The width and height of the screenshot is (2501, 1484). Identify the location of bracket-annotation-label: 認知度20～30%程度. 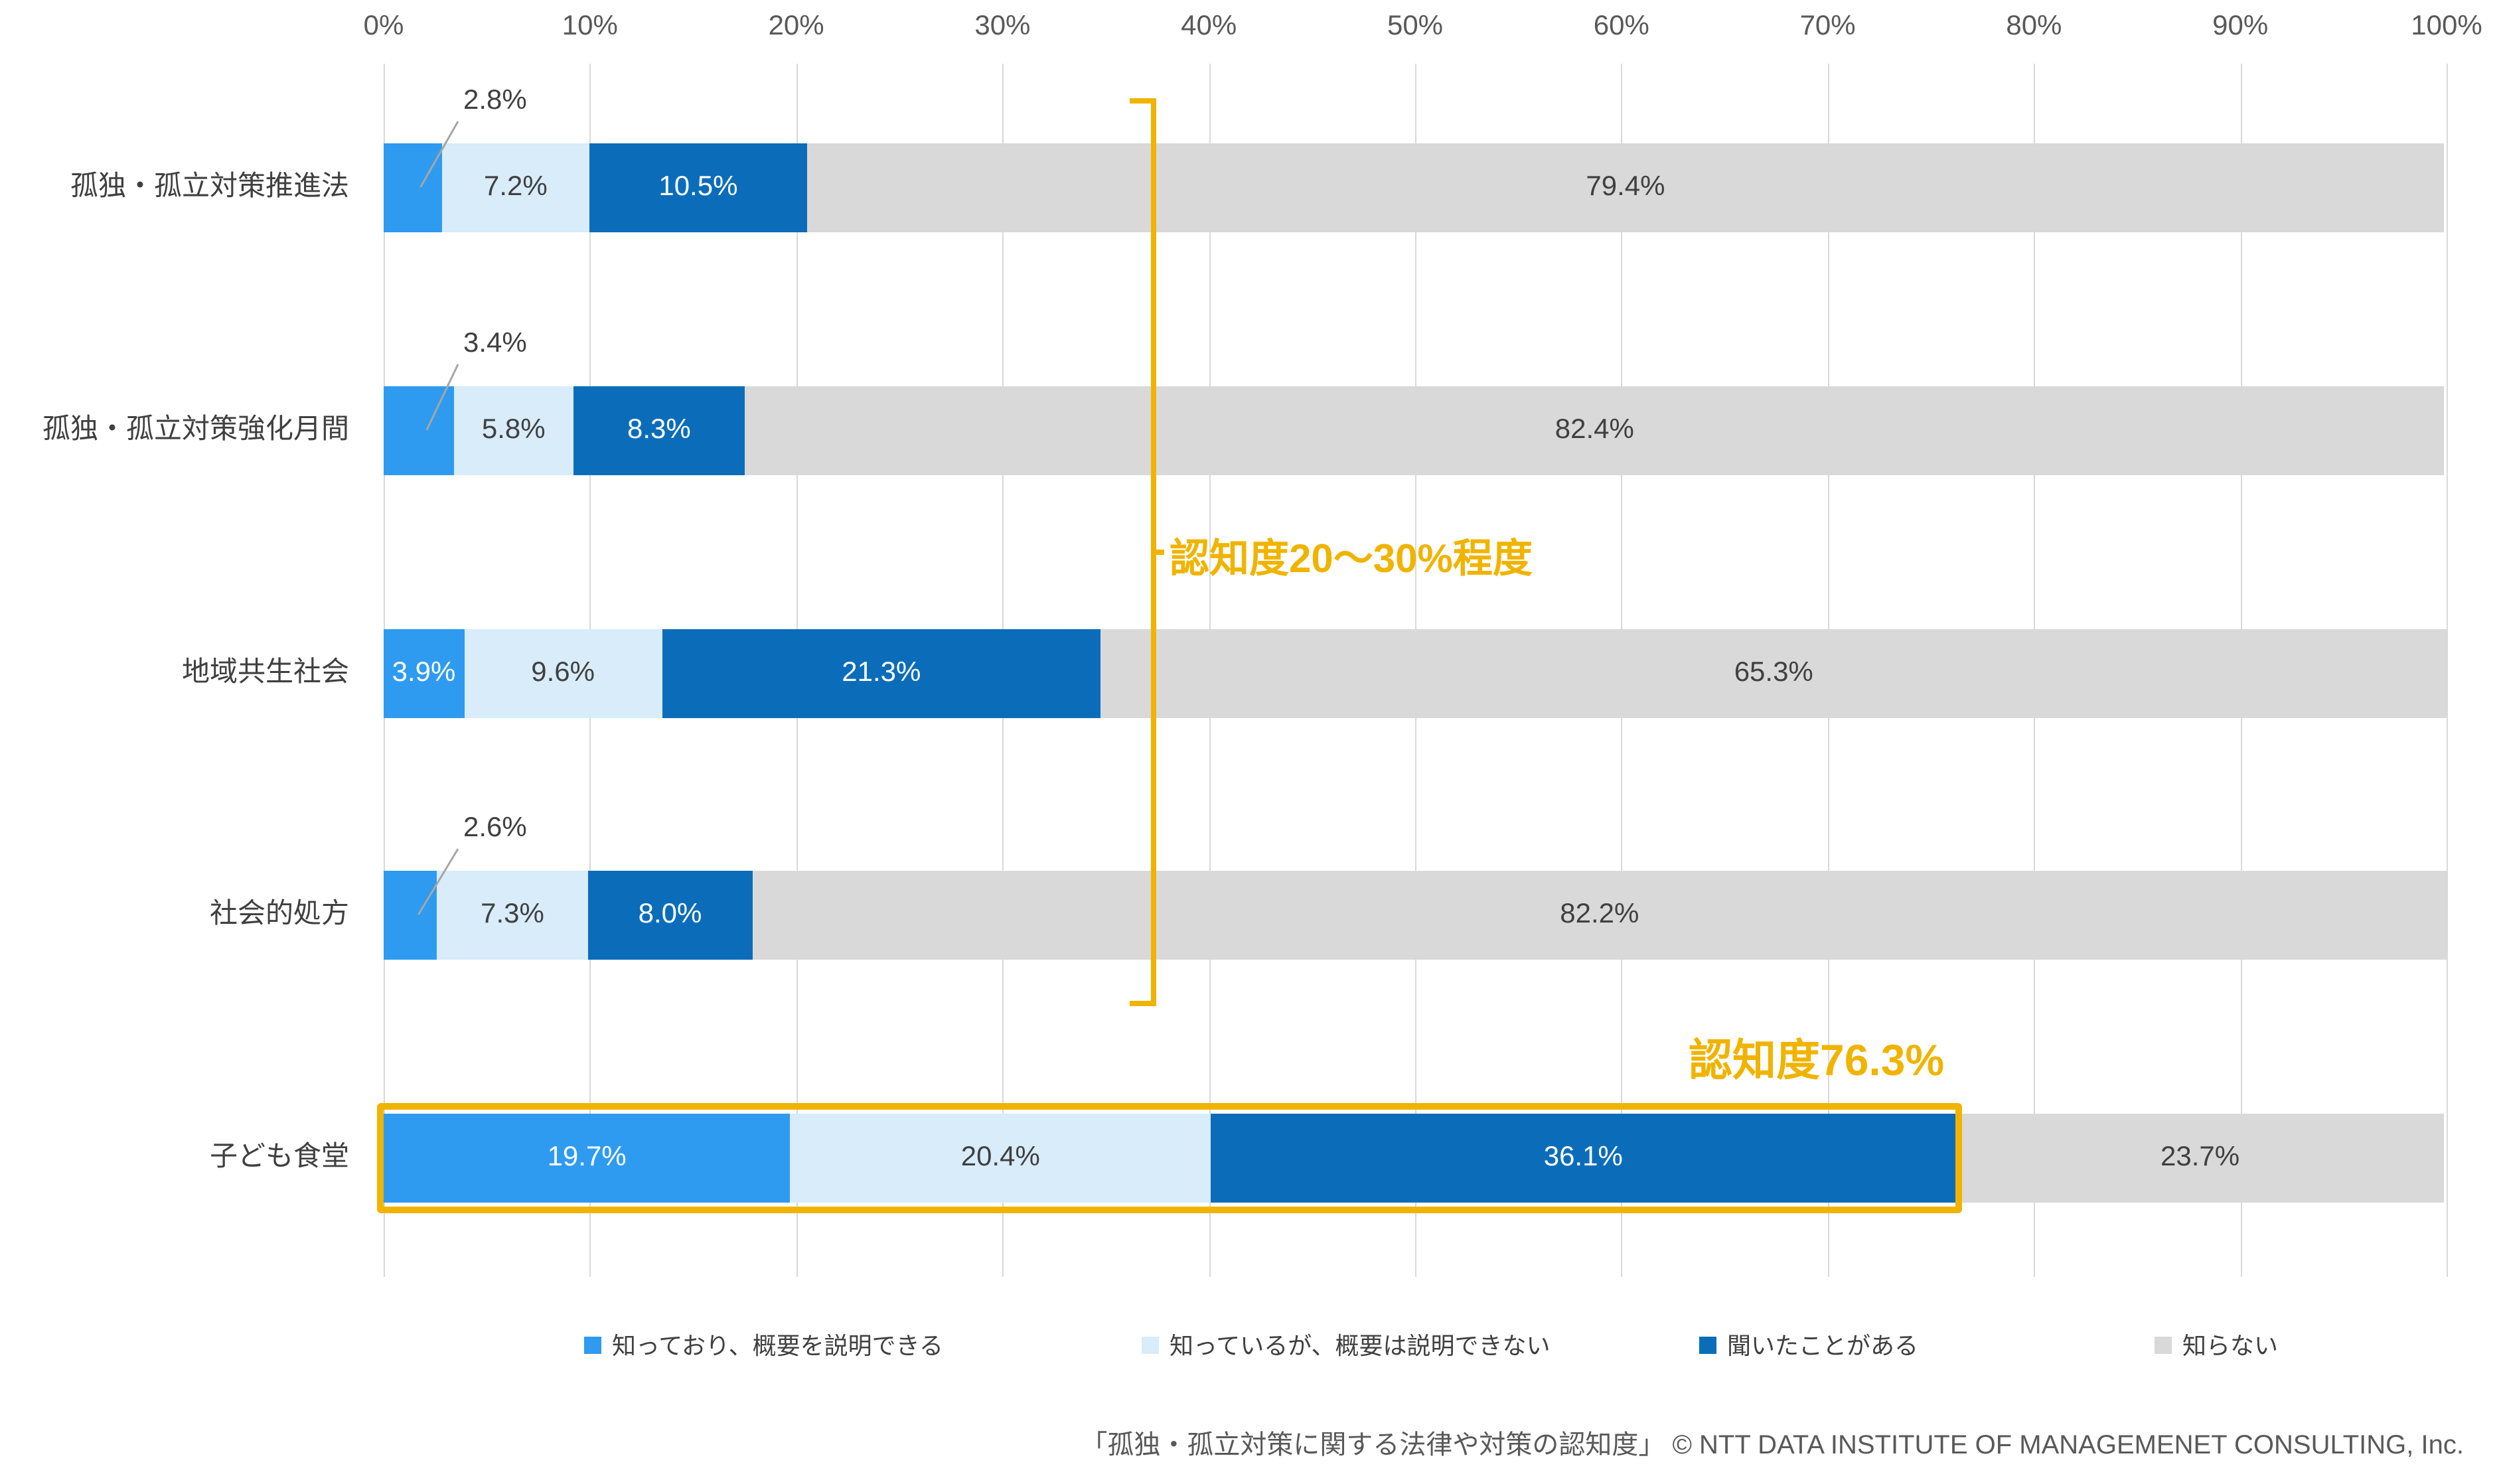
(1352, 559).